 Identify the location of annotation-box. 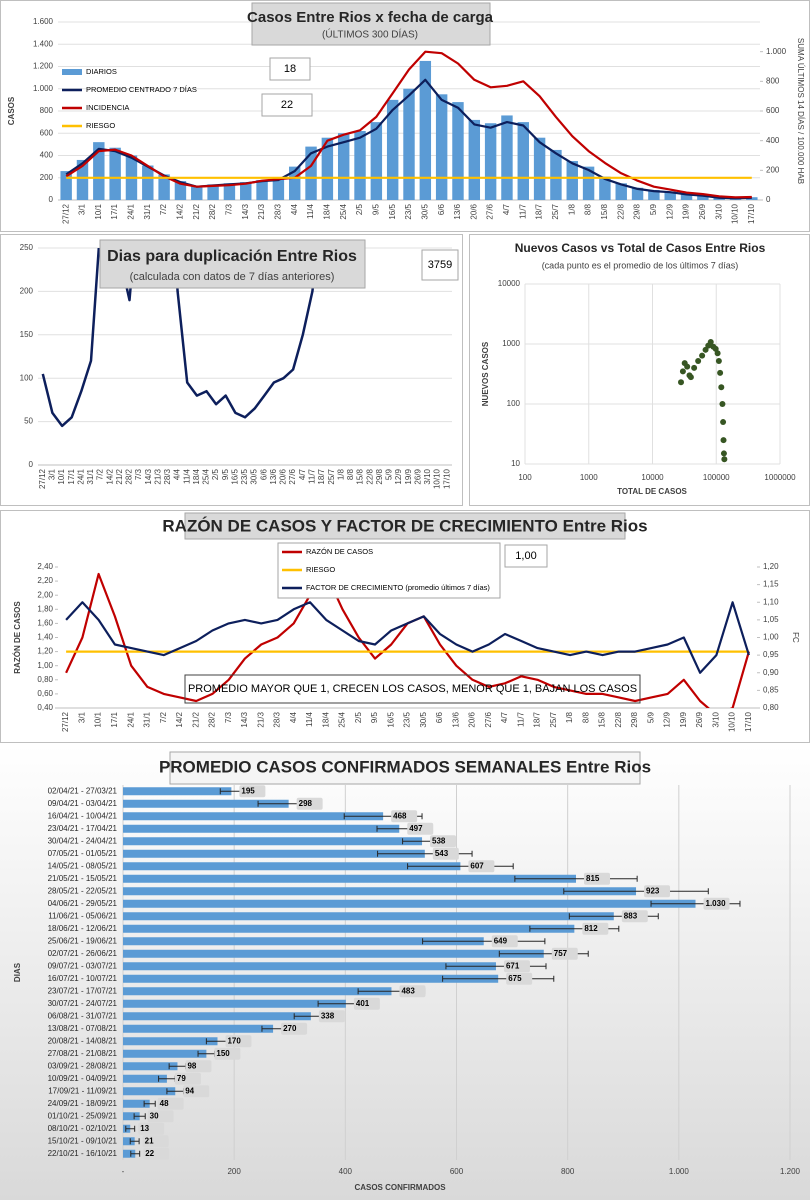
(412, 689).